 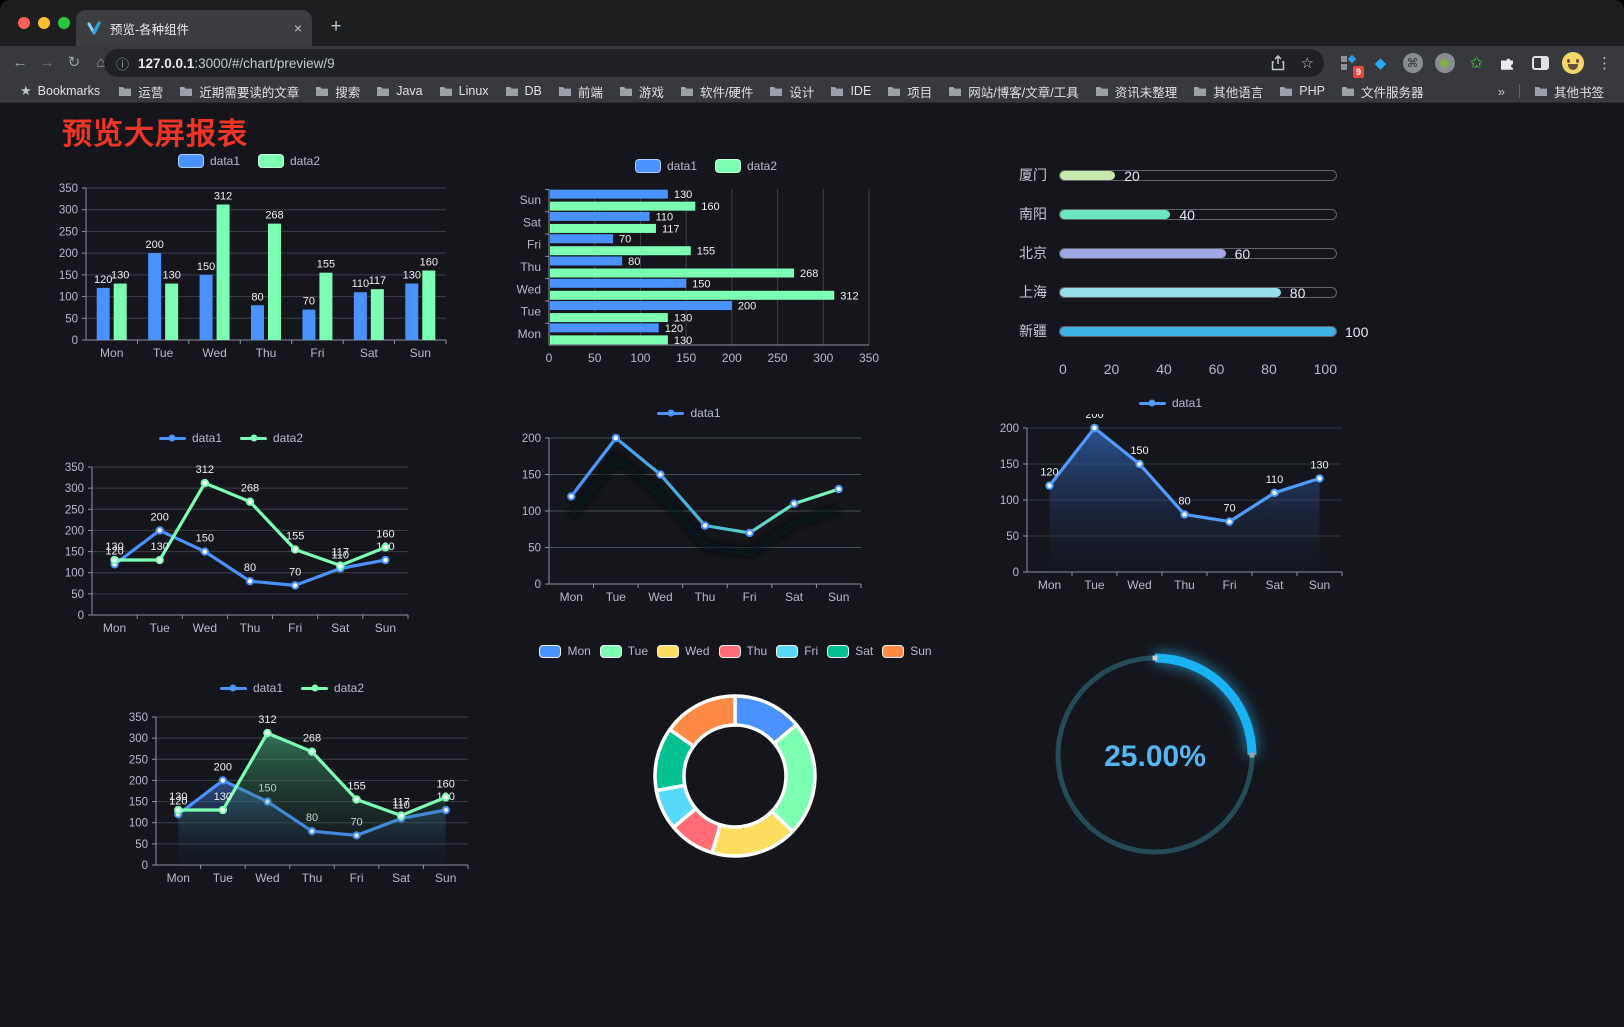 What do you see at coordinates (1033, 331) in the screenshot?
I see `progress-label: 新疆` at bounding box center [1033, 331].